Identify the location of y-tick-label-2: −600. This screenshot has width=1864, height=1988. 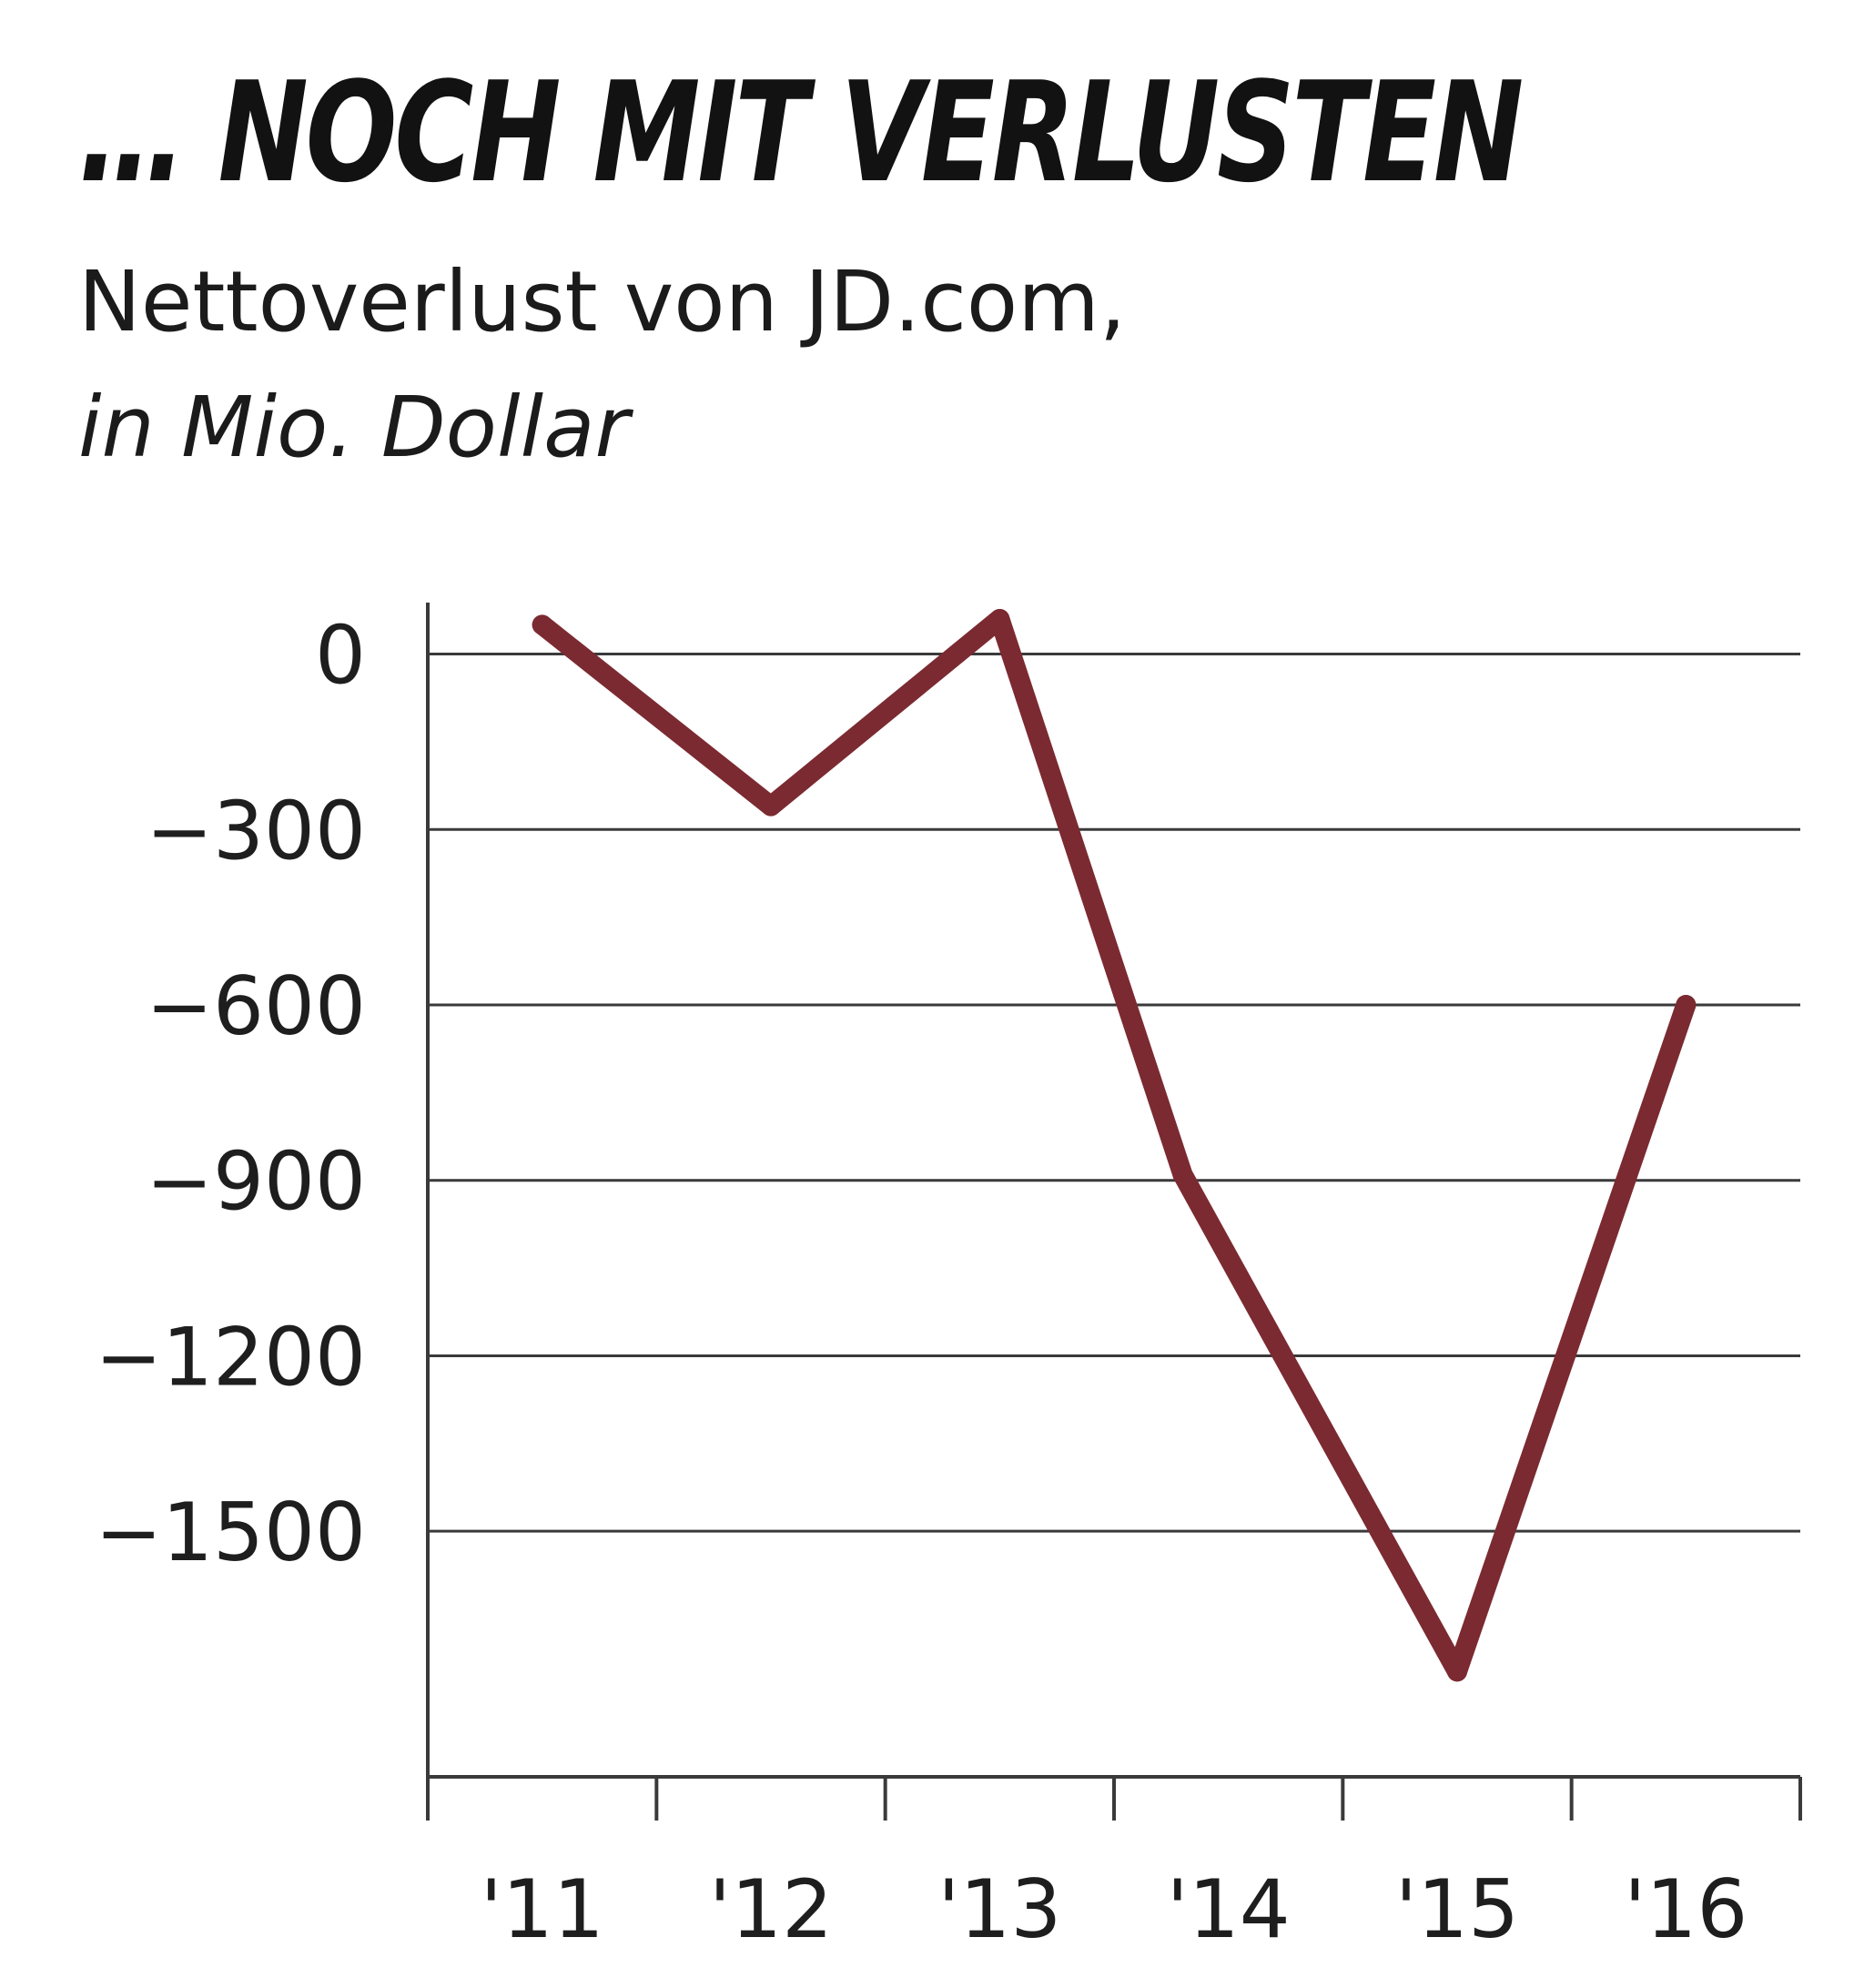
(256, 1006).